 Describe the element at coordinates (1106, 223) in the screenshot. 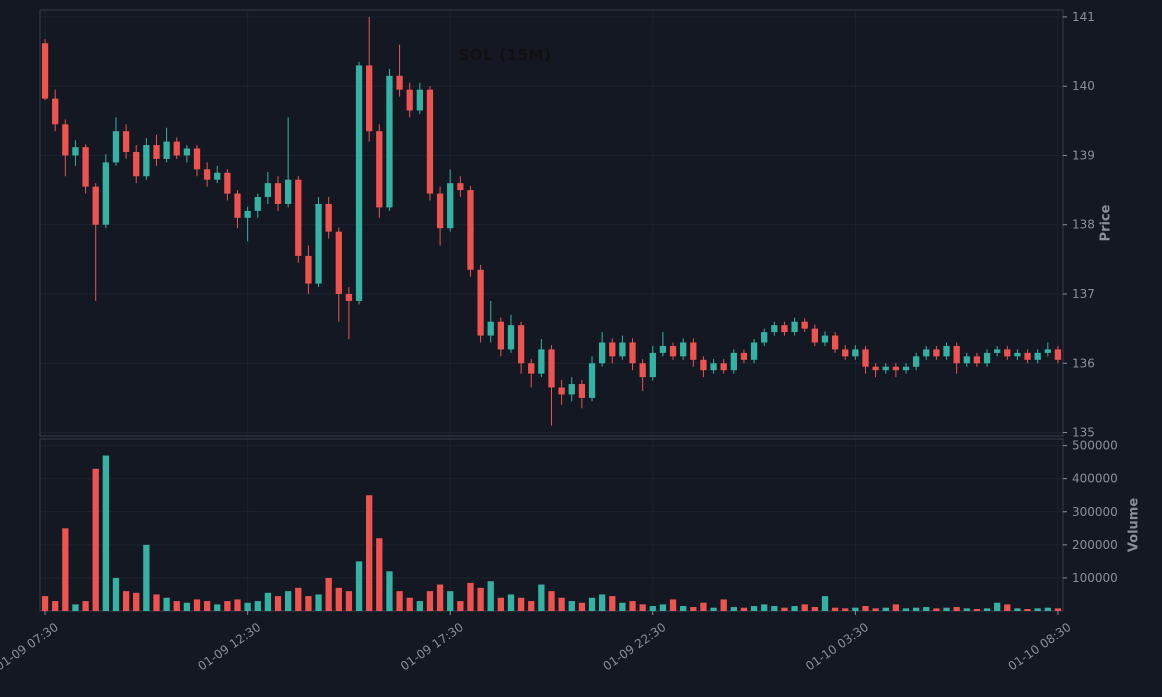

I see `price-axis-label: Price` at that location.